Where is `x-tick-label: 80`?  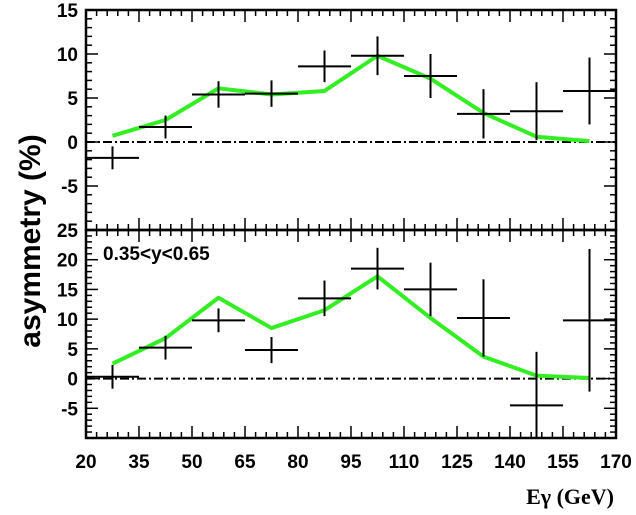 x-tick-label: 80 is located at coordinates (297, 462).